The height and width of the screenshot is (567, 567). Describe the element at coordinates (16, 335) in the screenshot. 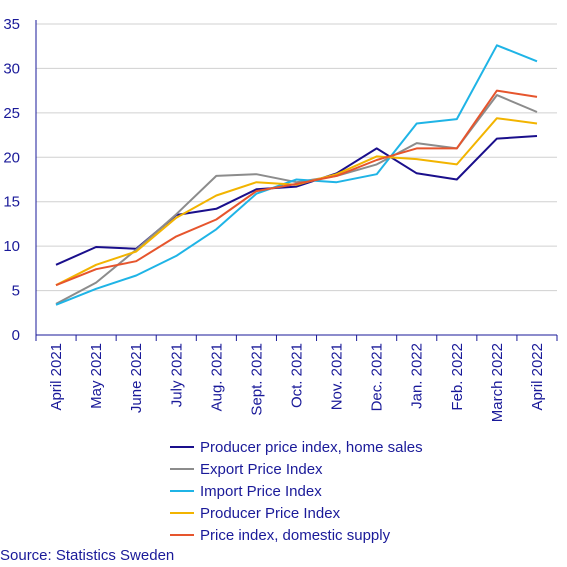

I see `y-tick-label: 0` at that location.